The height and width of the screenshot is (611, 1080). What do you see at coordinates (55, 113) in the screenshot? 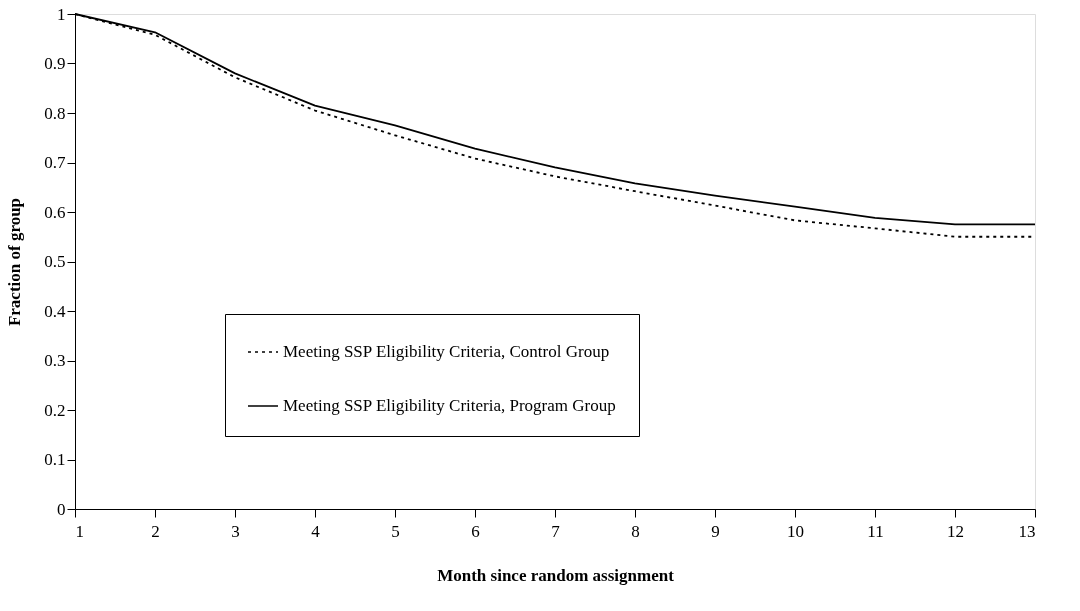
I see `y-tick-label: 0.8` at bounding box center [55, 113].